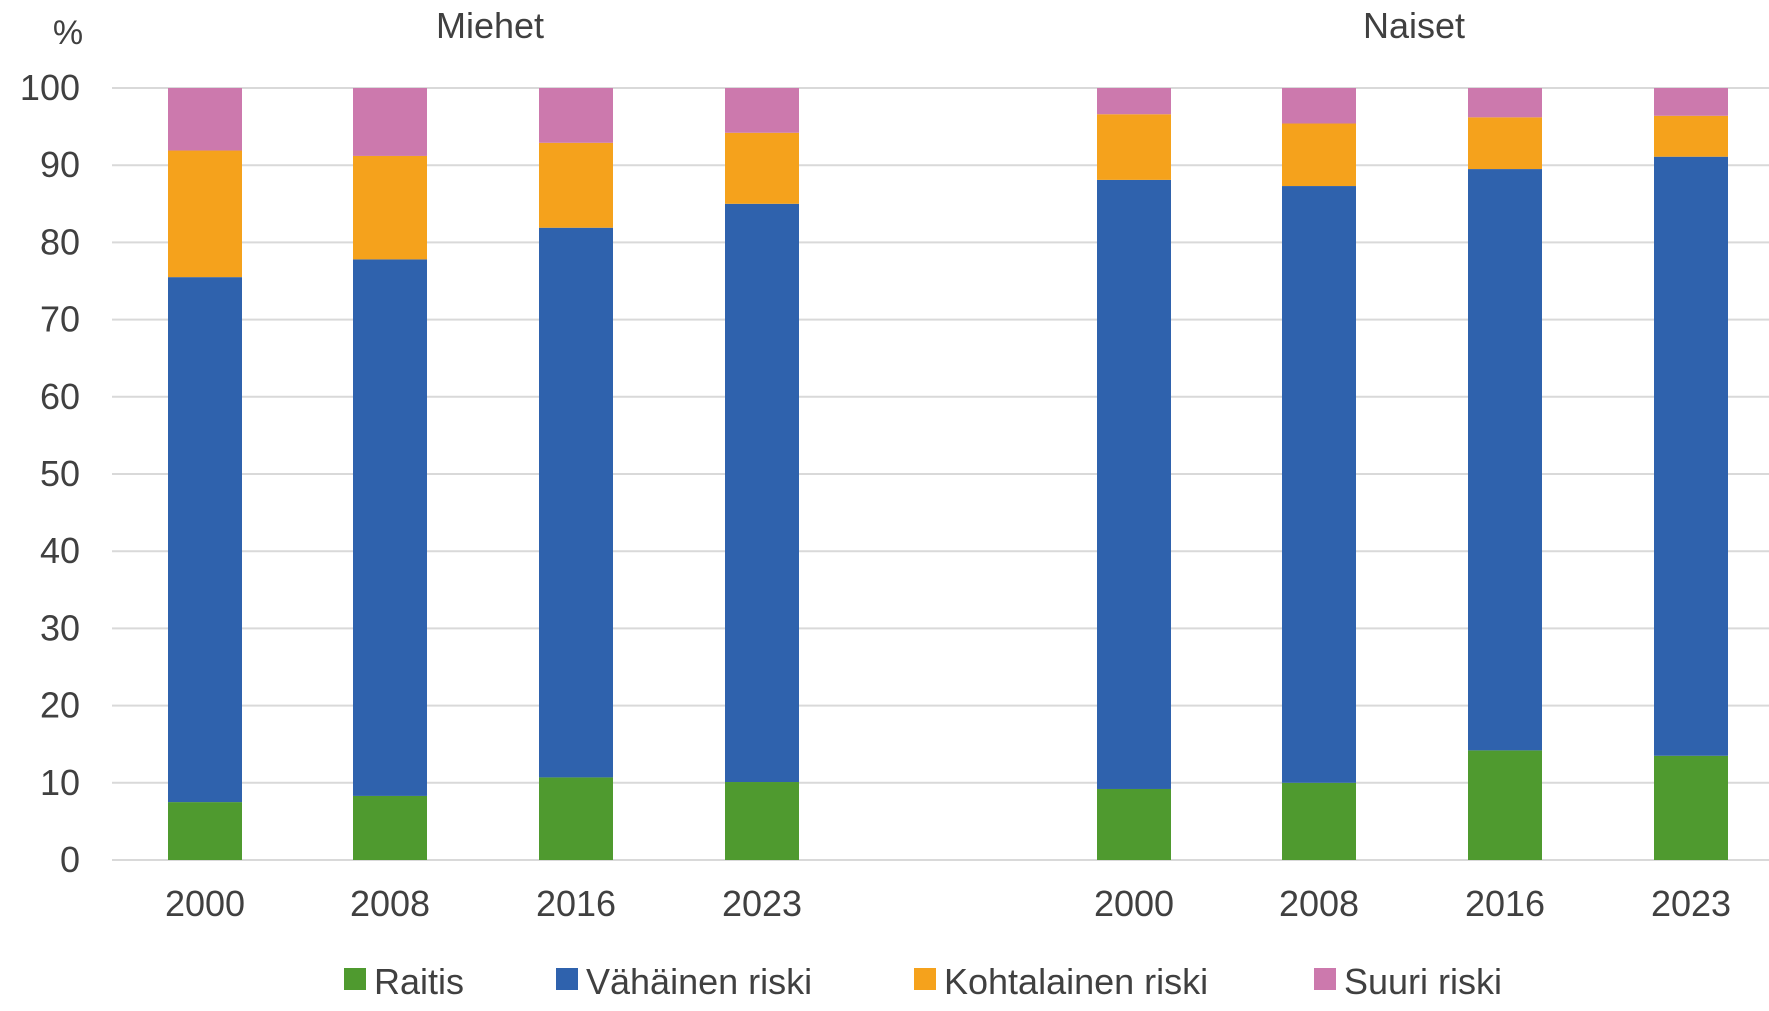 The width and height of the screenshot is (1769, 1011). What do you see at coordinates (60, 319) in the screenshot?
I see `y-tick-label: 70` at bounding box center [60, 319].